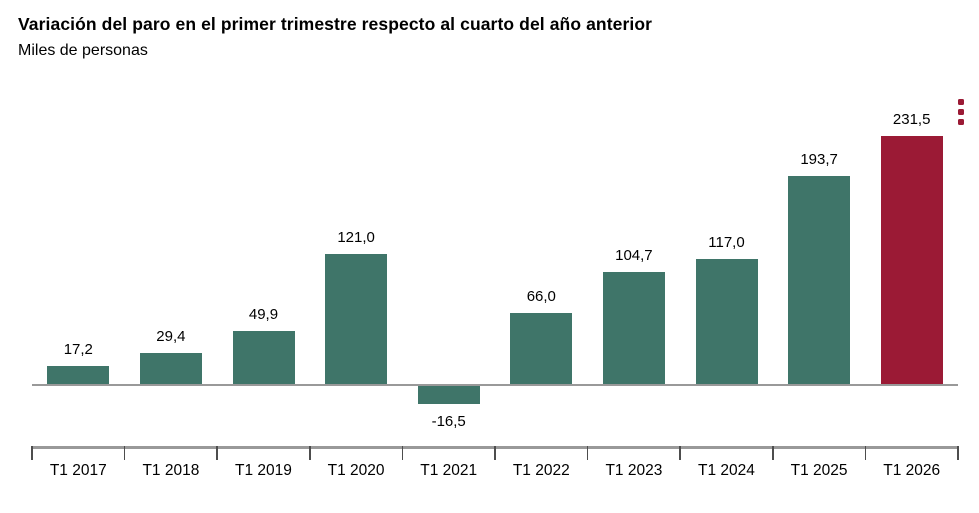 This screenshot has height=513, width=979. I want to click on value-label-t1-2026: 231,5, so click(911, 119).